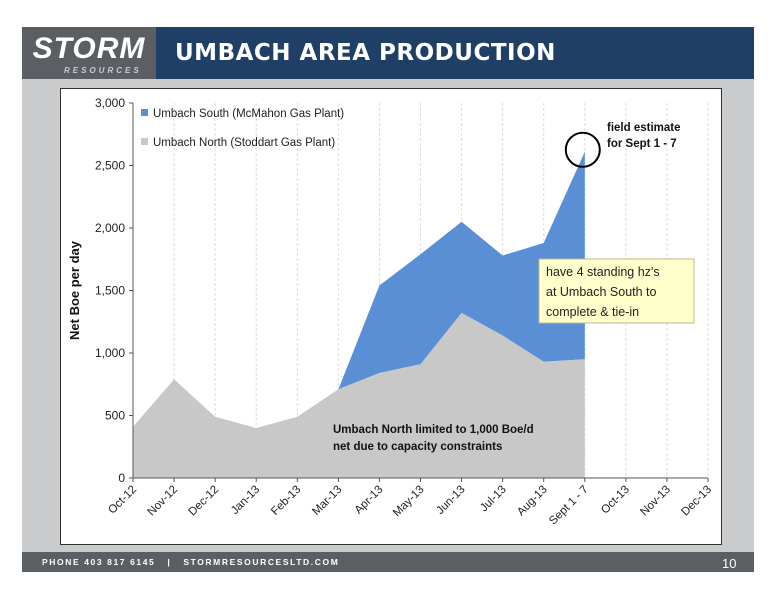  Describe the element at coordinates (89, 48) in the screenshot. I see `logo-wordmark: STORM` at that location.